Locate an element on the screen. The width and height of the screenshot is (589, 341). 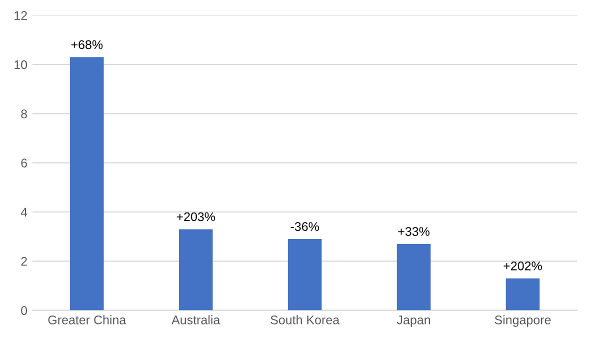
annotation: +203% is located at coordinates (196, 217).